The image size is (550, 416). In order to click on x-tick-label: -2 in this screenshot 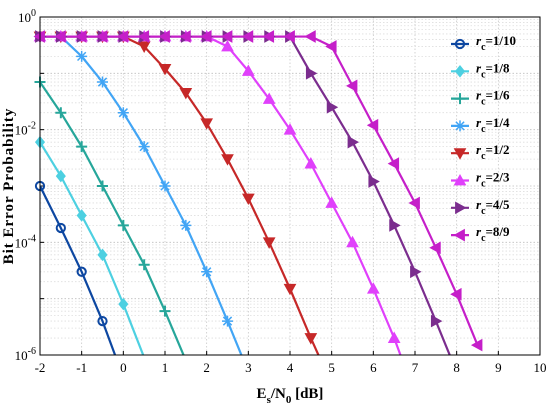, I will do `click(40, 367)`.